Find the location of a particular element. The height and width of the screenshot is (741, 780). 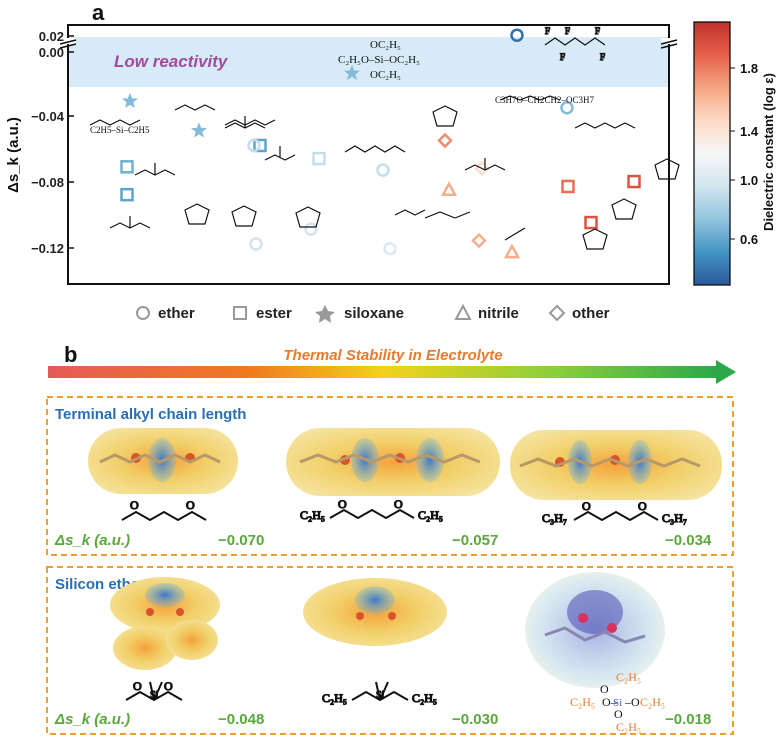

legend-label: ether is located at coordinates (176, 313).